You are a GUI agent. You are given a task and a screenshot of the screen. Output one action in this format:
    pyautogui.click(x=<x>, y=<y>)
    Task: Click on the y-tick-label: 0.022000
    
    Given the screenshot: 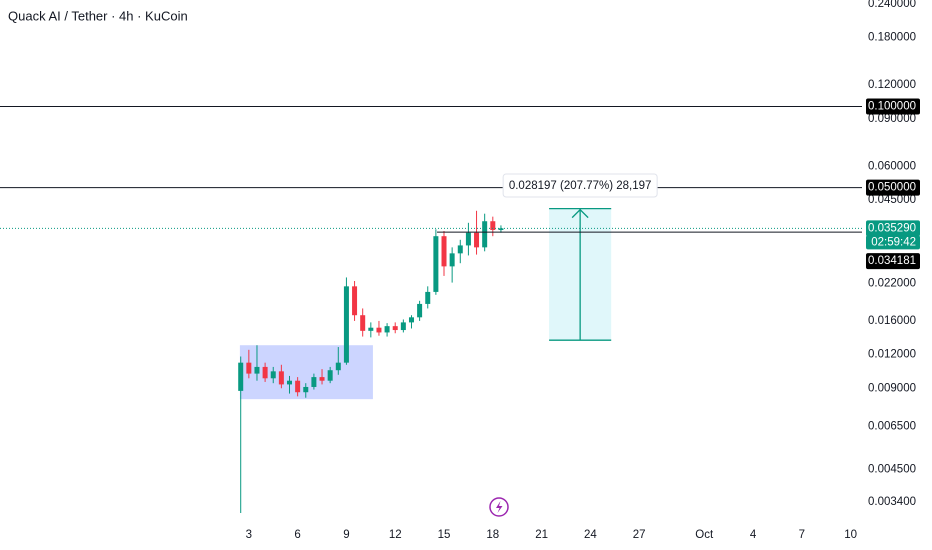 What is the action you would take?
    pyautogui.click(x=892, y=284)
    